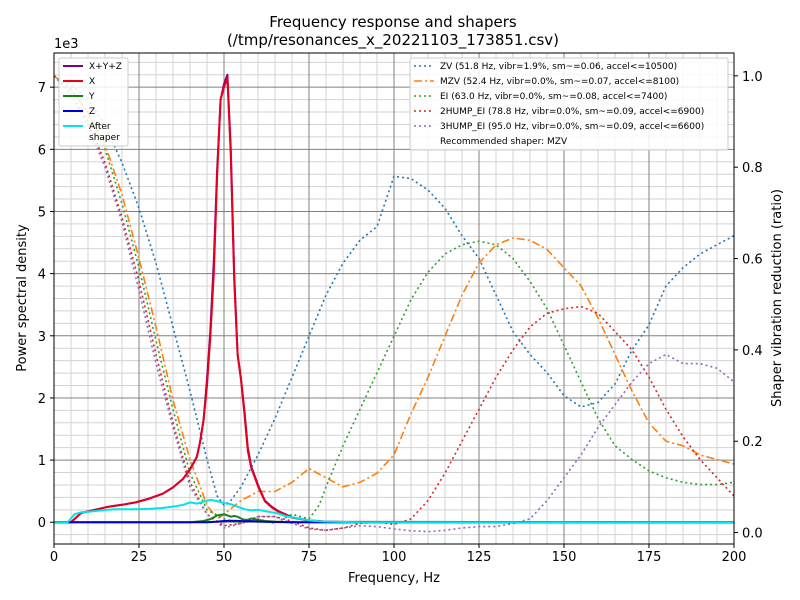 This screenshot has height=600, width=800. I want to click on y-axis-right: 0.0 0.2 0.4 0.6 0.8 1.0, so click(748, 306).